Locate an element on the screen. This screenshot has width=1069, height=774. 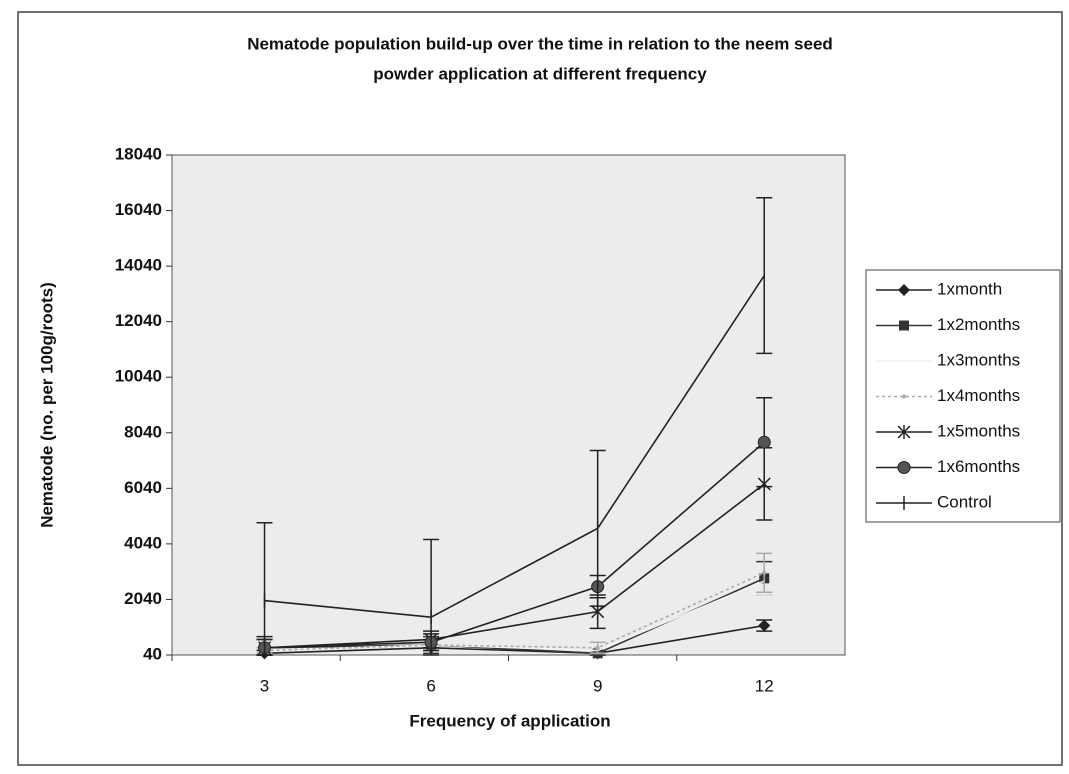
x-tick-label: 12 is located at coordinates (764, 685).